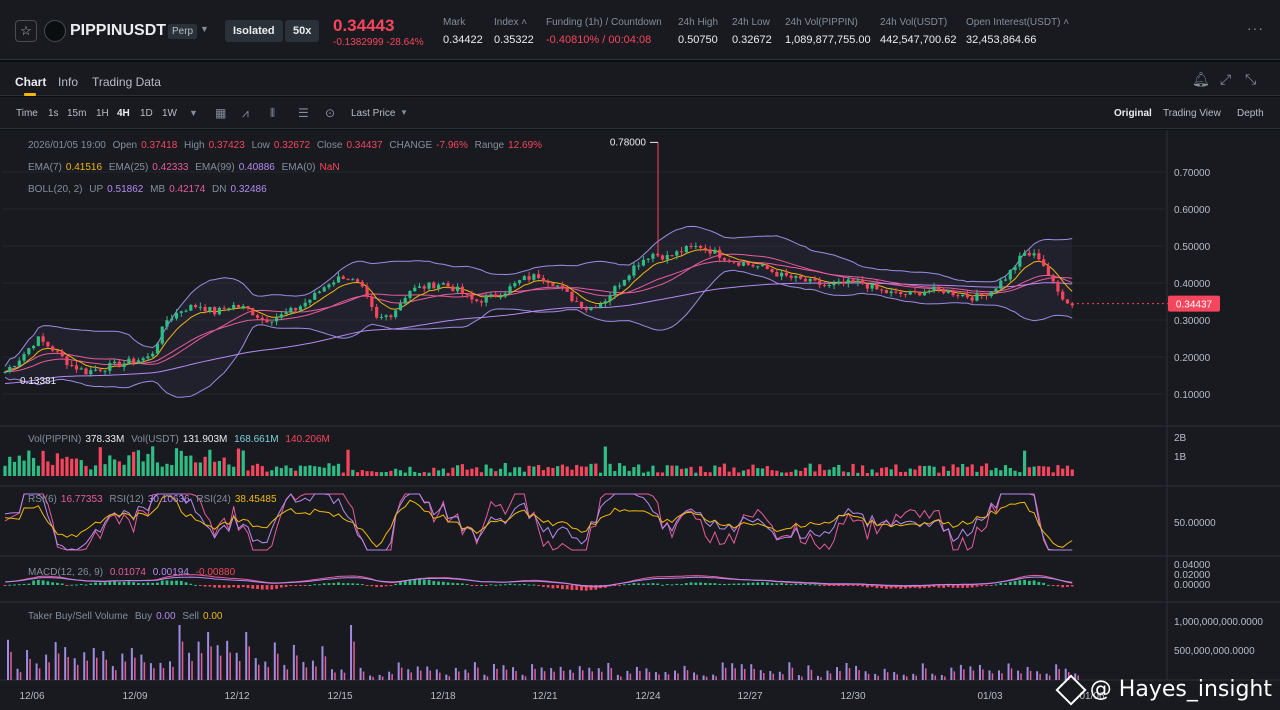 The width and height of the screenshot is (1280, 710). I want to click on calendar-icon: ▦, so click(221, 113).